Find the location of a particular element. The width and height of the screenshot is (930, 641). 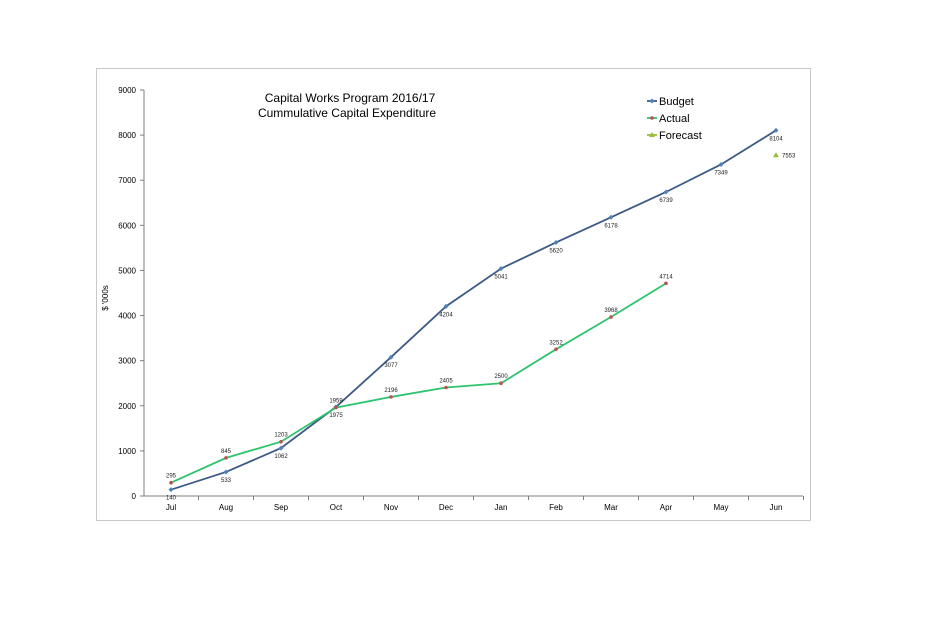

y-tick-label: 6000 is located at coordinates (127, 225).